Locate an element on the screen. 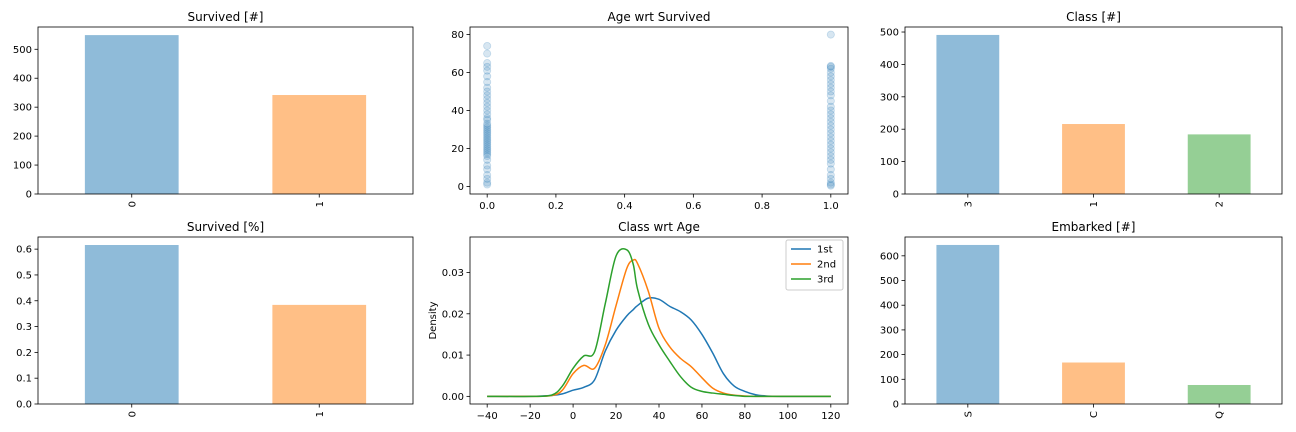 The height and width of the screenshot is (432, 1296). legend-box is located at coordinates (814, 265).